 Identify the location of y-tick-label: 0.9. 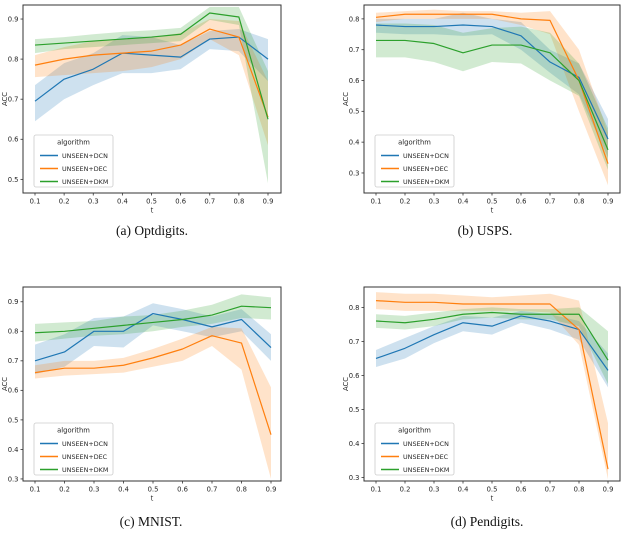
(13, 19).